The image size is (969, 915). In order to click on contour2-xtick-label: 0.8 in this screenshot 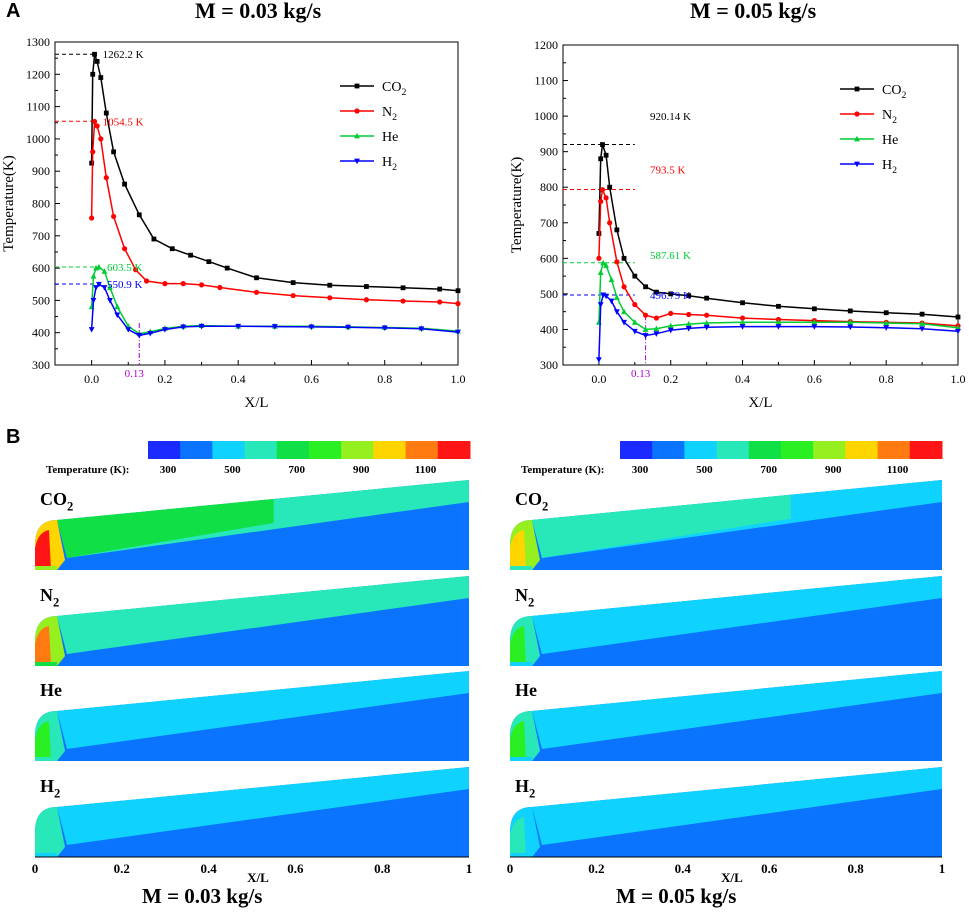, I will do `click(855, 868)`.